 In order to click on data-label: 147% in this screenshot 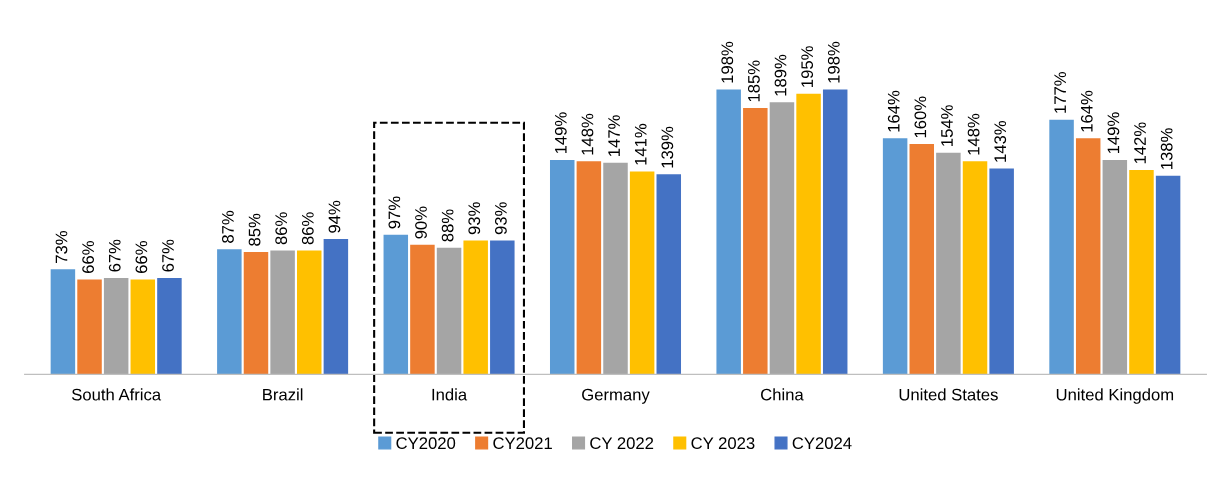, I will do `click(614, 135)`.